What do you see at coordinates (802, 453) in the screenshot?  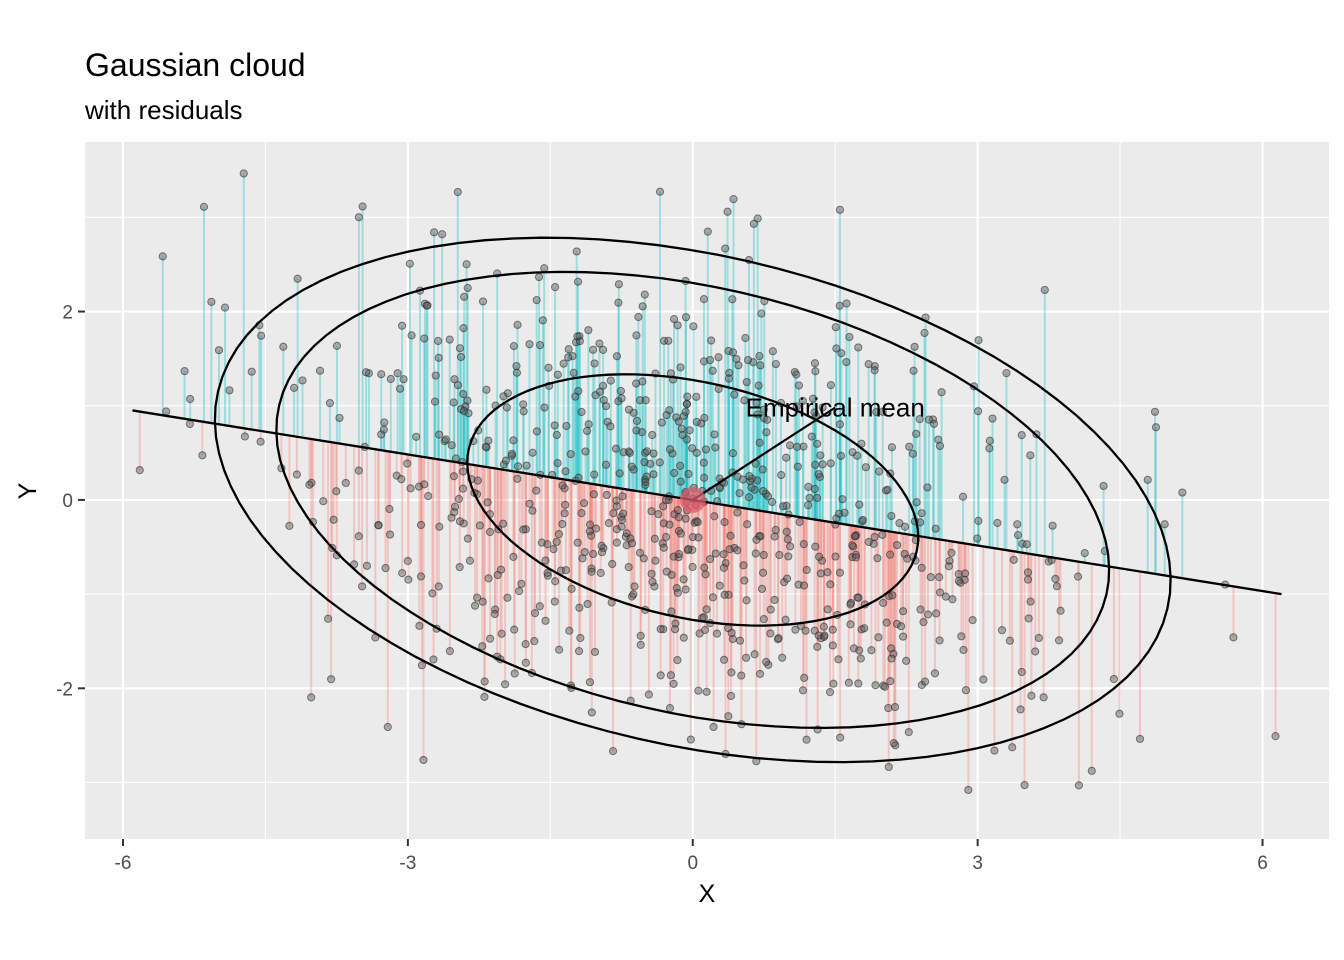 I see `empirical-mean-group: Empirical mean` at bounding box center [802, 453].